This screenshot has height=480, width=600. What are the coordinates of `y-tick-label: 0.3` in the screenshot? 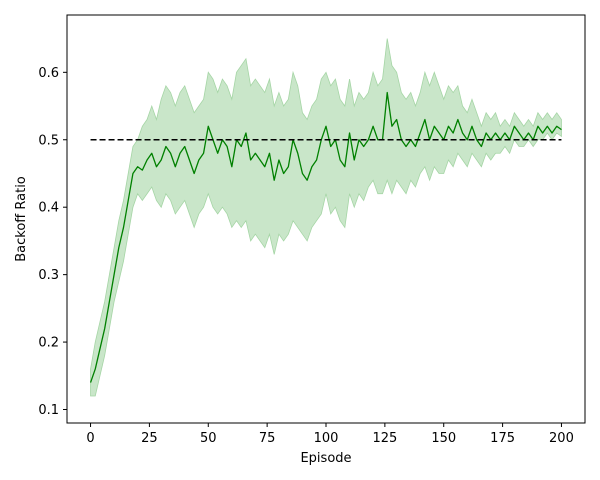 It's located at (48, 275).